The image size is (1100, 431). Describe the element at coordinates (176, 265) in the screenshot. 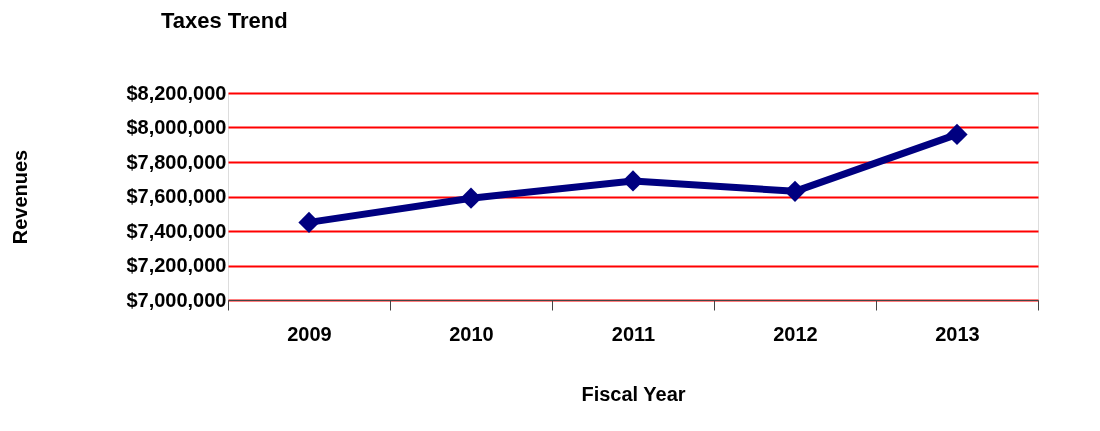

I see `y-tick-label: $7,200,000` at that location.